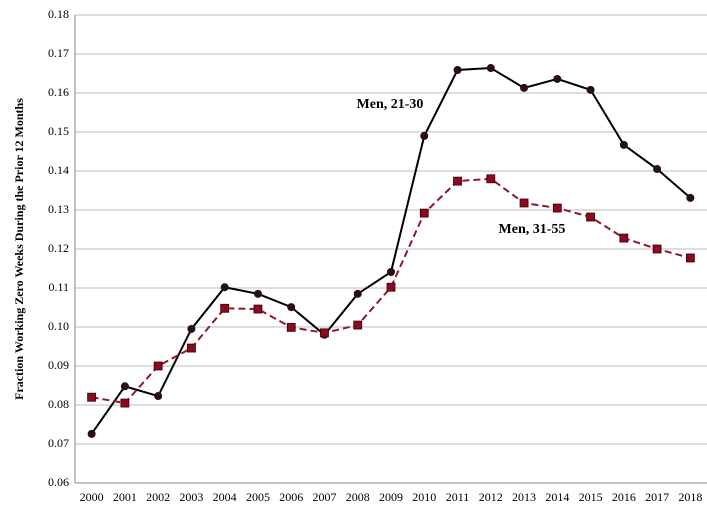  What do you see at coordinates (390, 104) in the screenshot?
I see `series-label: Men, 21-30` at bounding box center [390, 104].